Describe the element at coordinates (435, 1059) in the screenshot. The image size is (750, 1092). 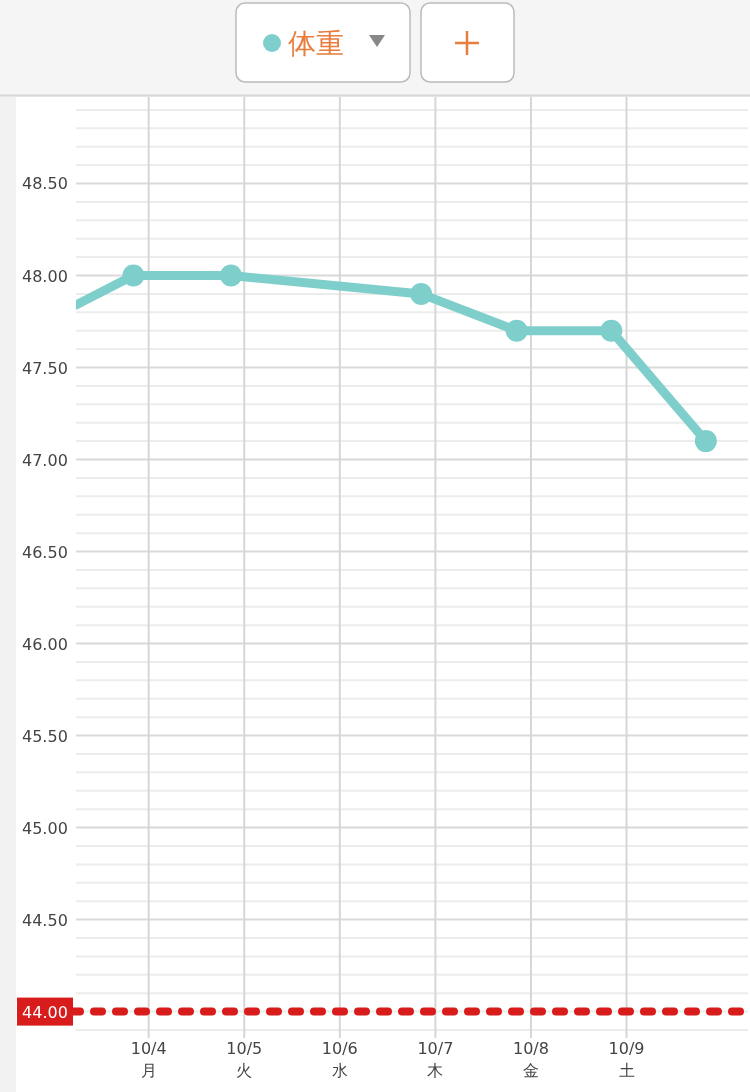
I see `x-tick-label: 10/7 木` at that location.